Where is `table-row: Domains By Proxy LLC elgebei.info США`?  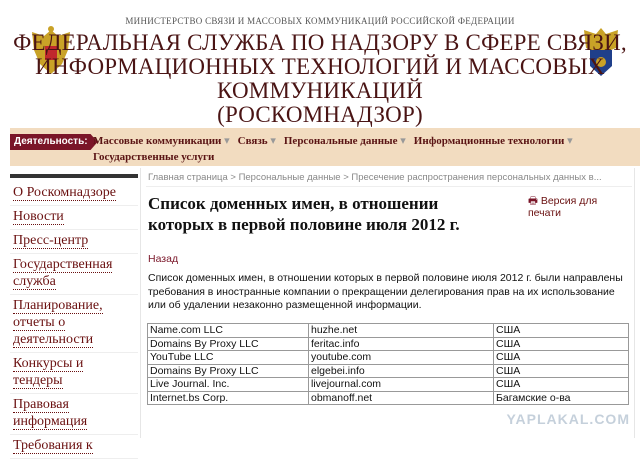
table-row: Domains By Proxy LLC elgebei.info США is located at coordinates (388, 370).